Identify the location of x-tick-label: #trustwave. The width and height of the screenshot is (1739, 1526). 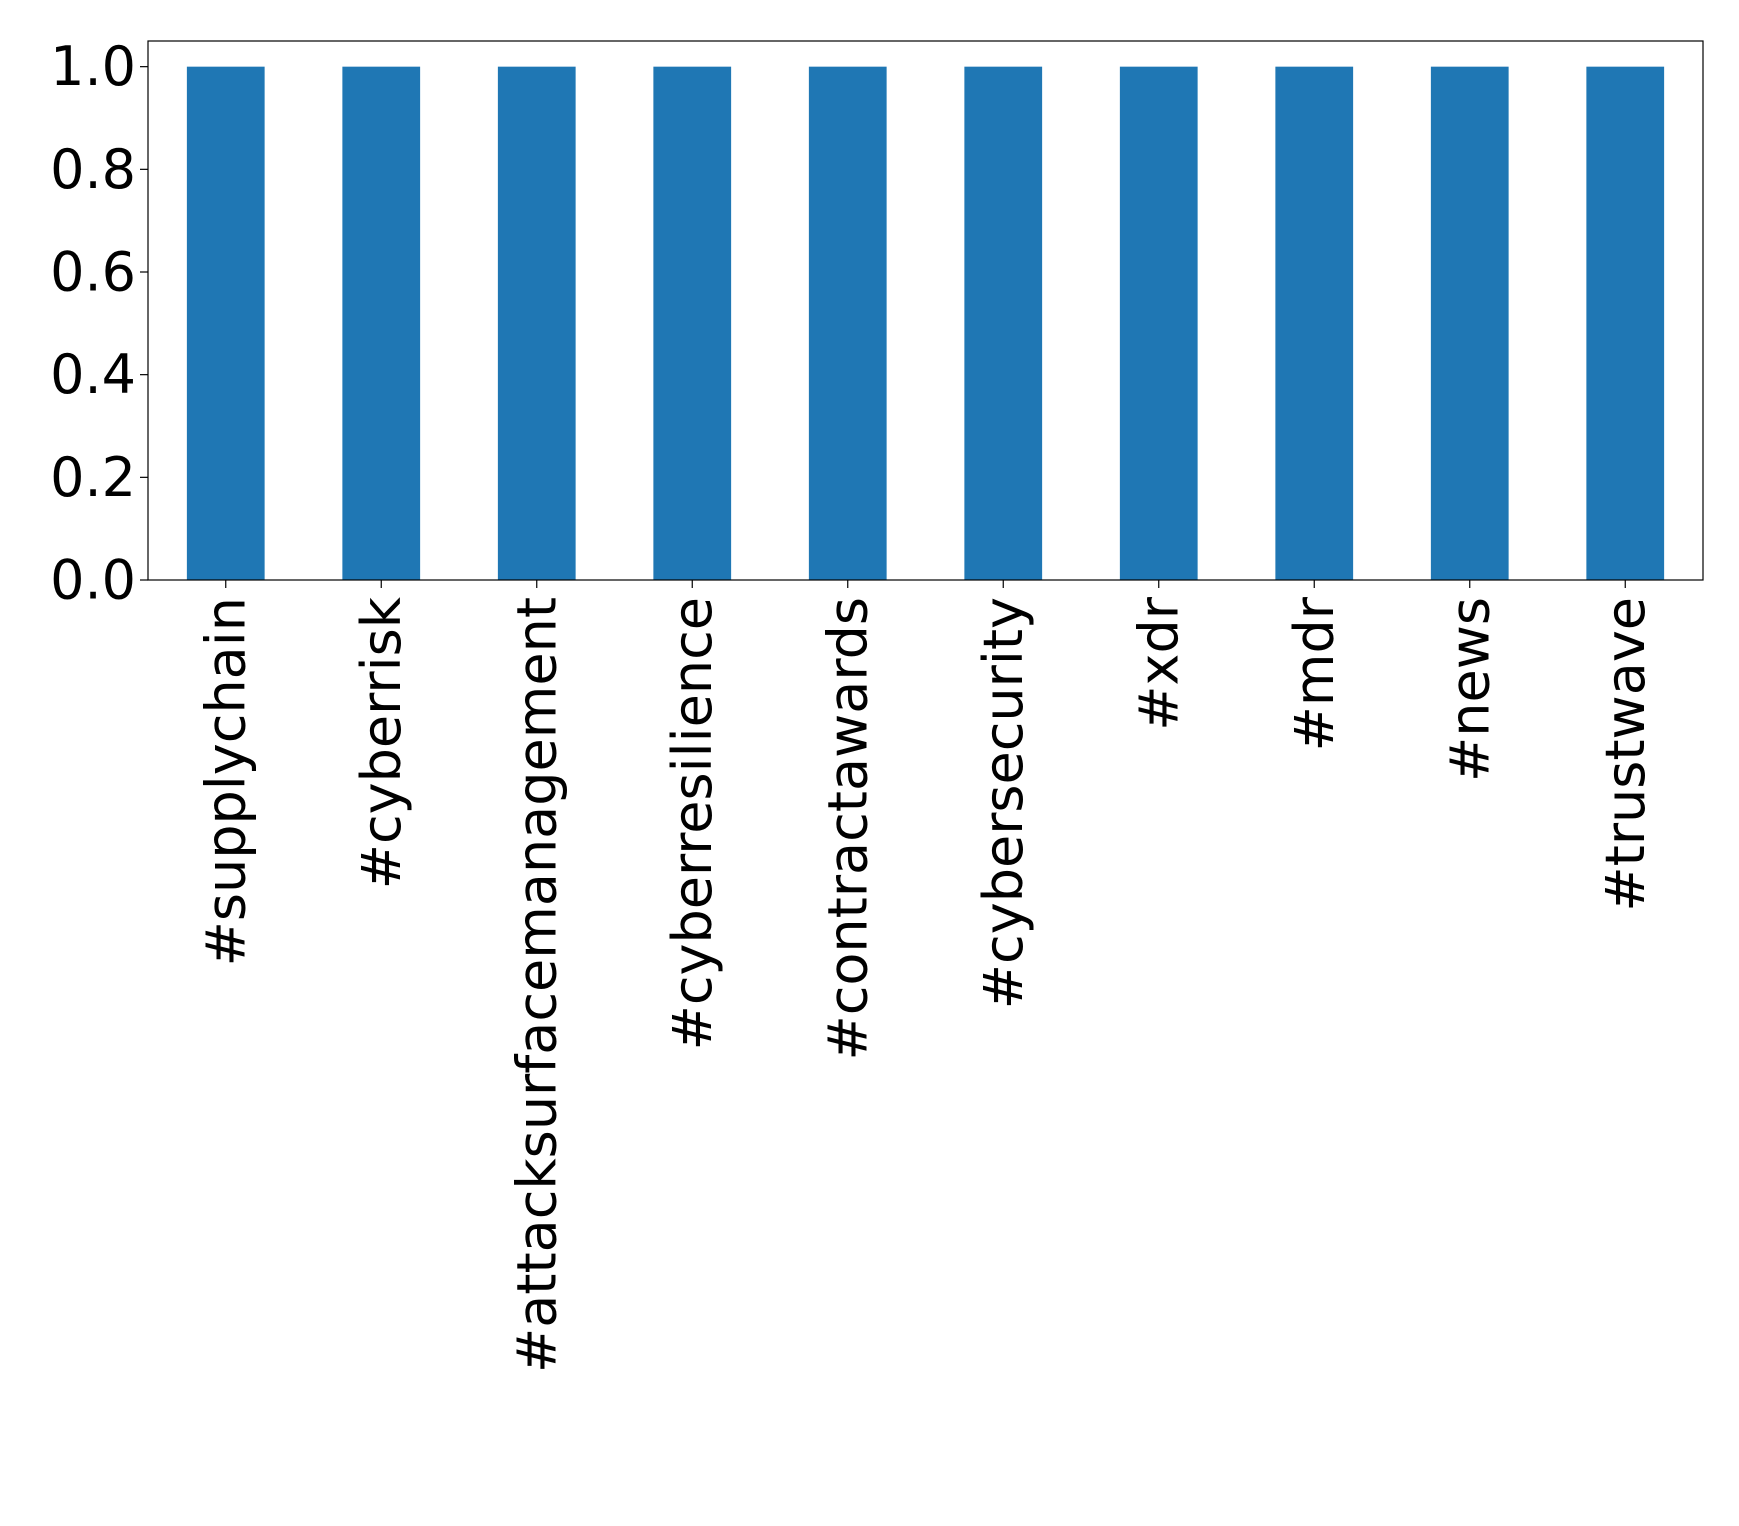
(1625, 754).